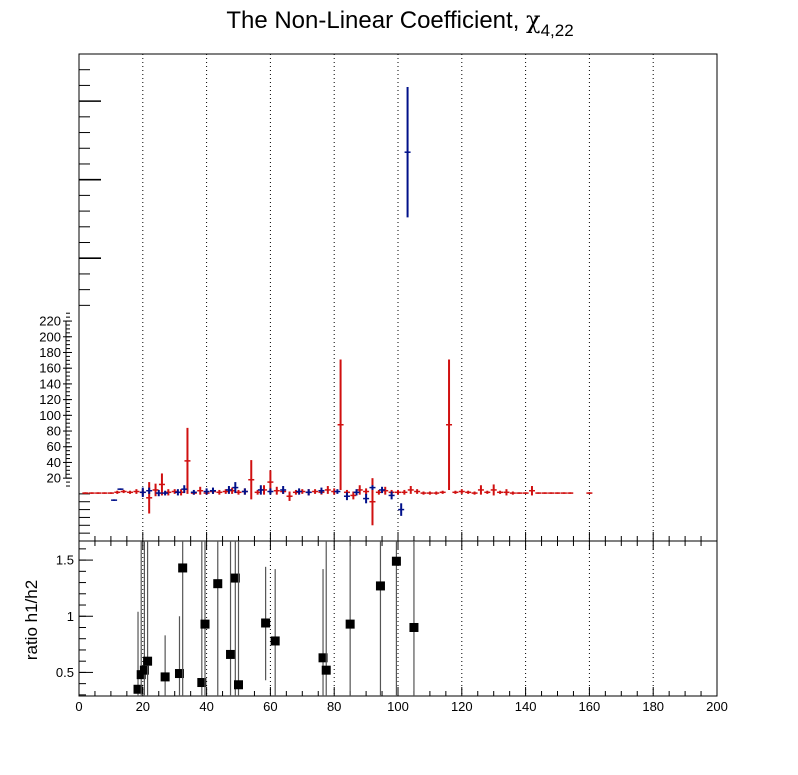 The height and width of the screenshot is (775, 798). I want to click on y-tick-label: 120, so click(50, 399).